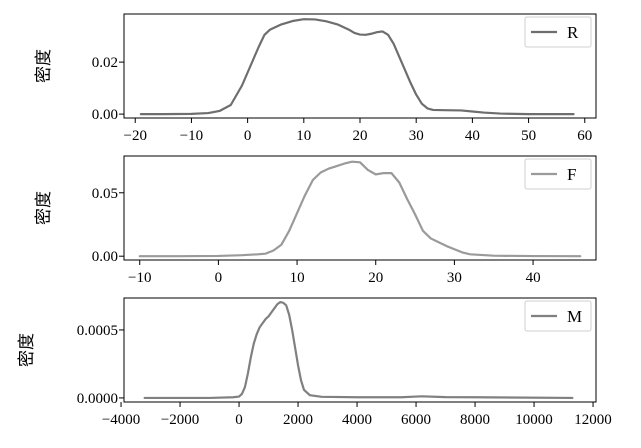 Image resolution: width=641 pixels, height=448 pixels. What do you see at coordinates (584, 136) in the screenshot?
I see `x-tick-label: 60` at bounding box center [584, 136].